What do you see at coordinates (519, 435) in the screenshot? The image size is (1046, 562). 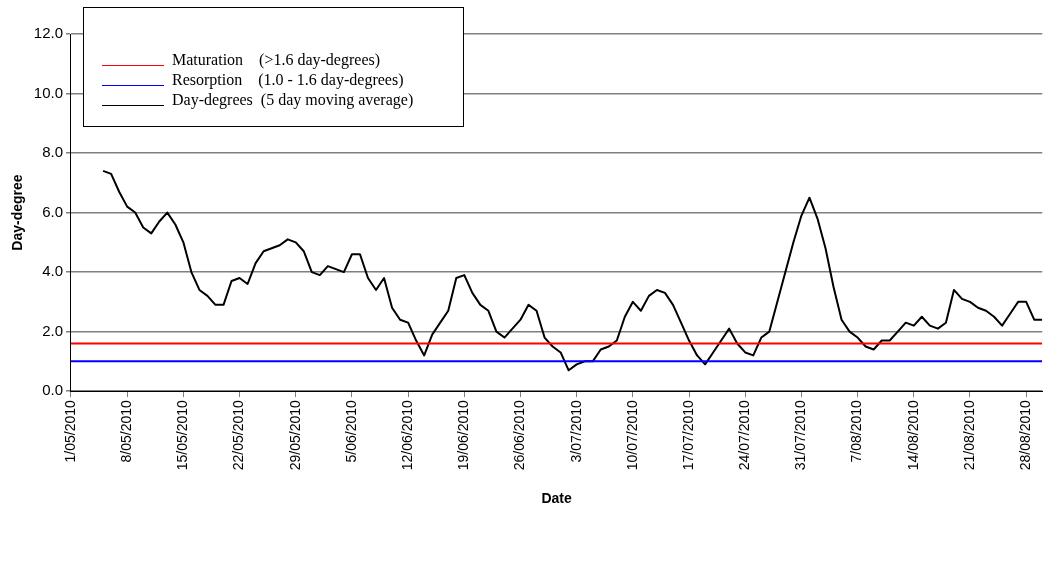 I see `x-tick-label: 26/06/2010` at bounding box center [519, 435].